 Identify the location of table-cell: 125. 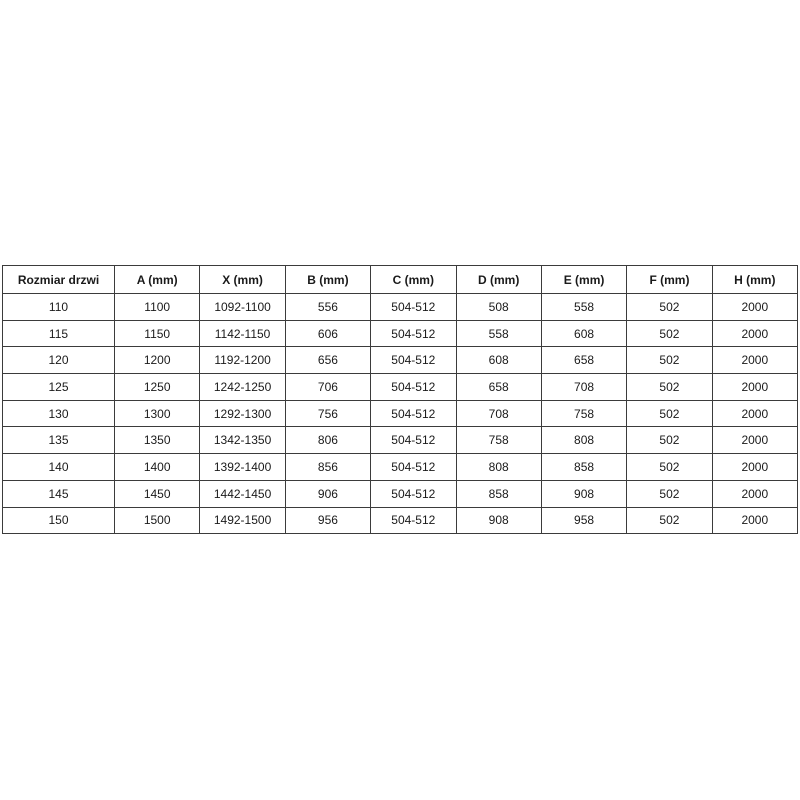
(58, 387).